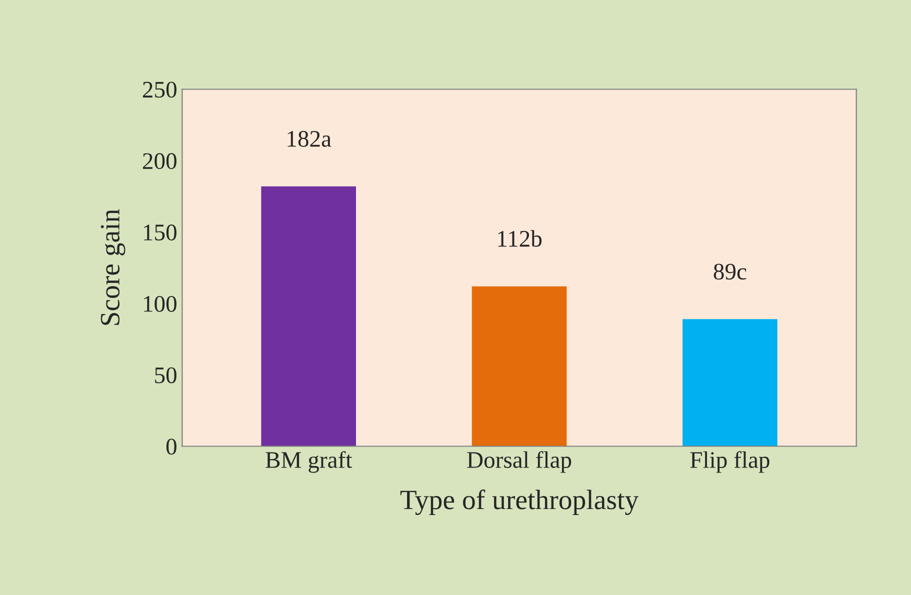 The image size is (911, 595). Describe the element at coordinates (159, 161) in the screenshot. I see `y-tick-label: 200` at that location.